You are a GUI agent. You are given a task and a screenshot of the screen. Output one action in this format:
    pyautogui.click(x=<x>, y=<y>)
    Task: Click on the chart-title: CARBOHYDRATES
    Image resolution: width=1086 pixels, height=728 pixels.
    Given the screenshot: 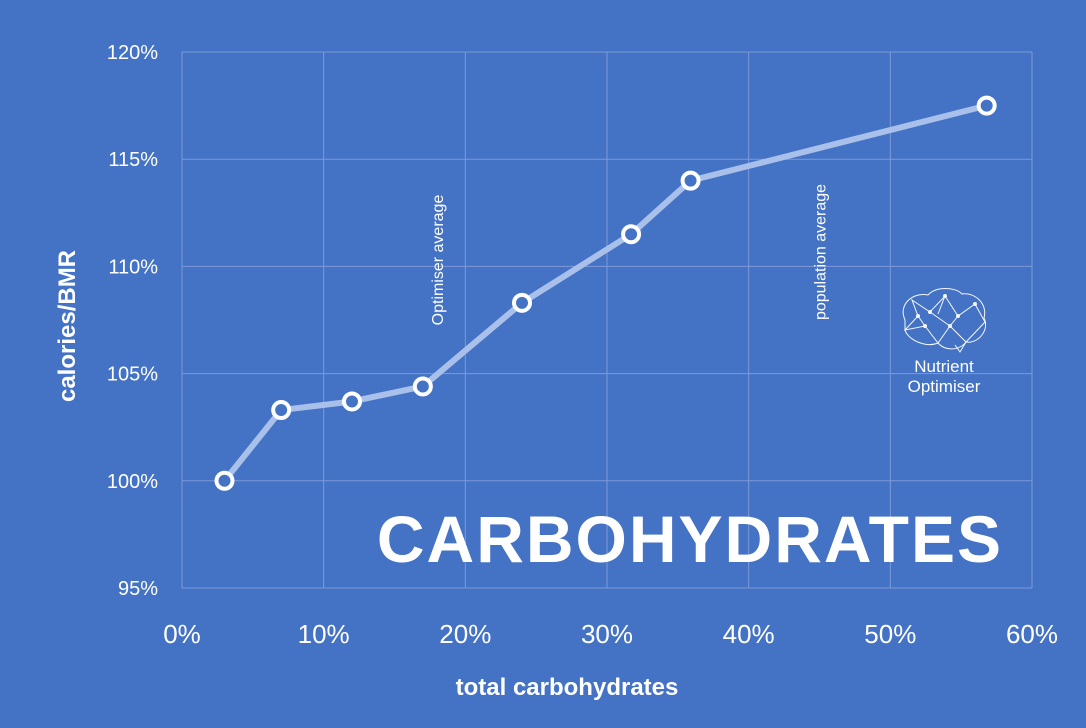 What is the action you would take?
    pyautogui.click(x=690, y=539)
    